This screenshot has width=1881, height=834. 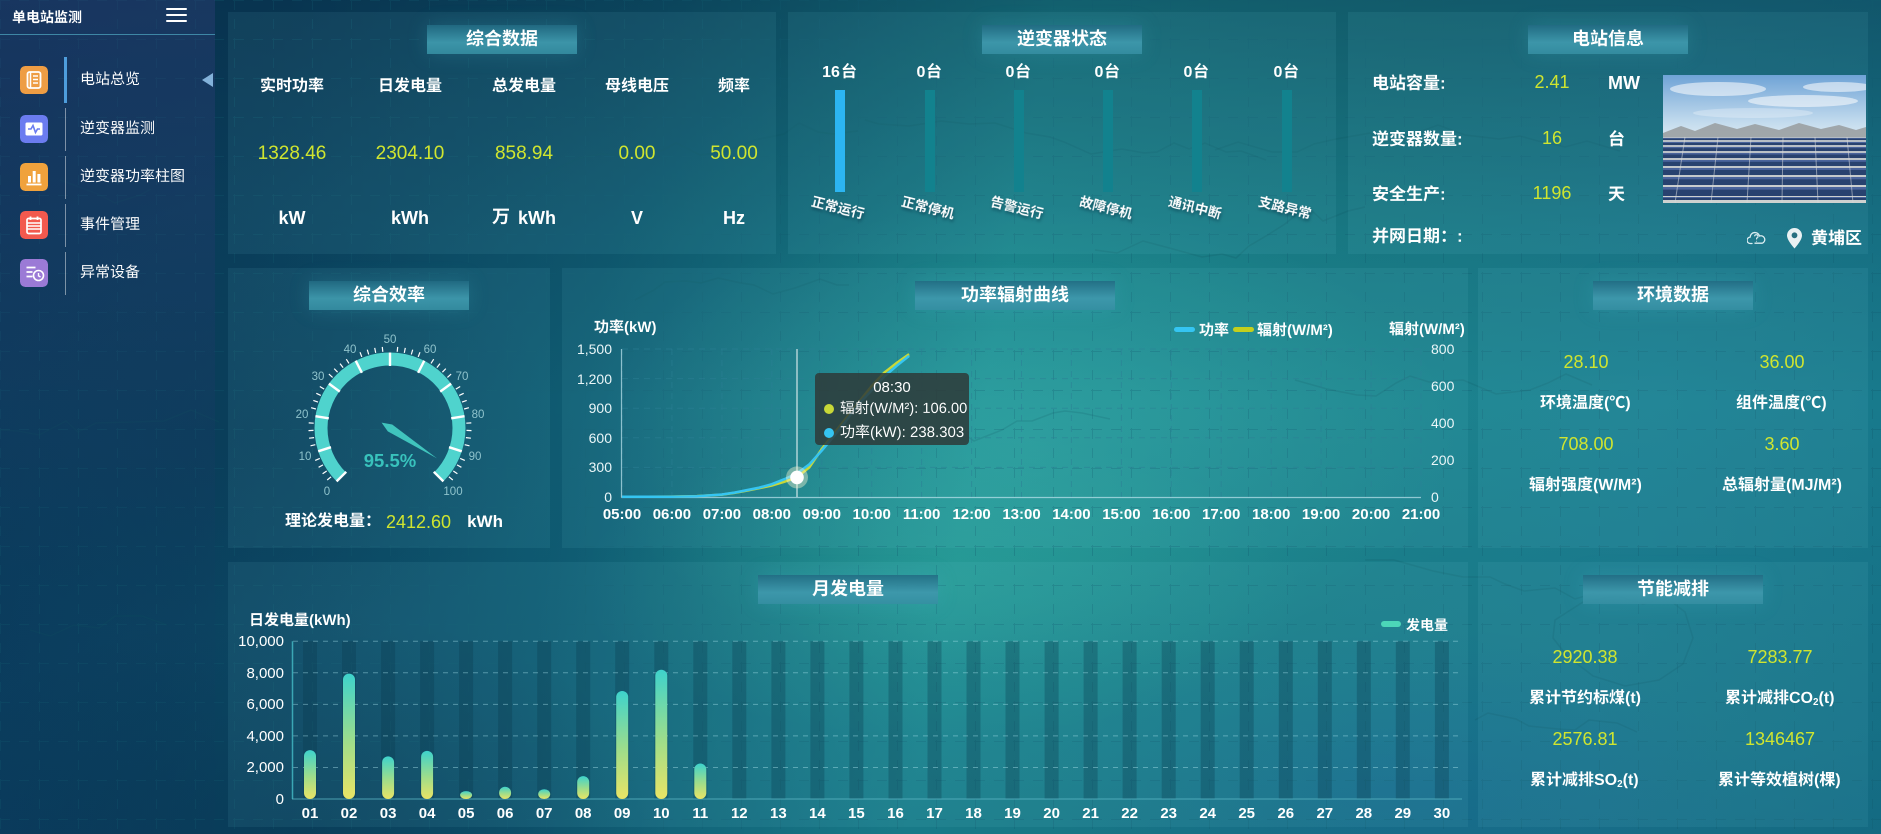 I want to click on svg-text: 6,000, so click(x=265, y=704).